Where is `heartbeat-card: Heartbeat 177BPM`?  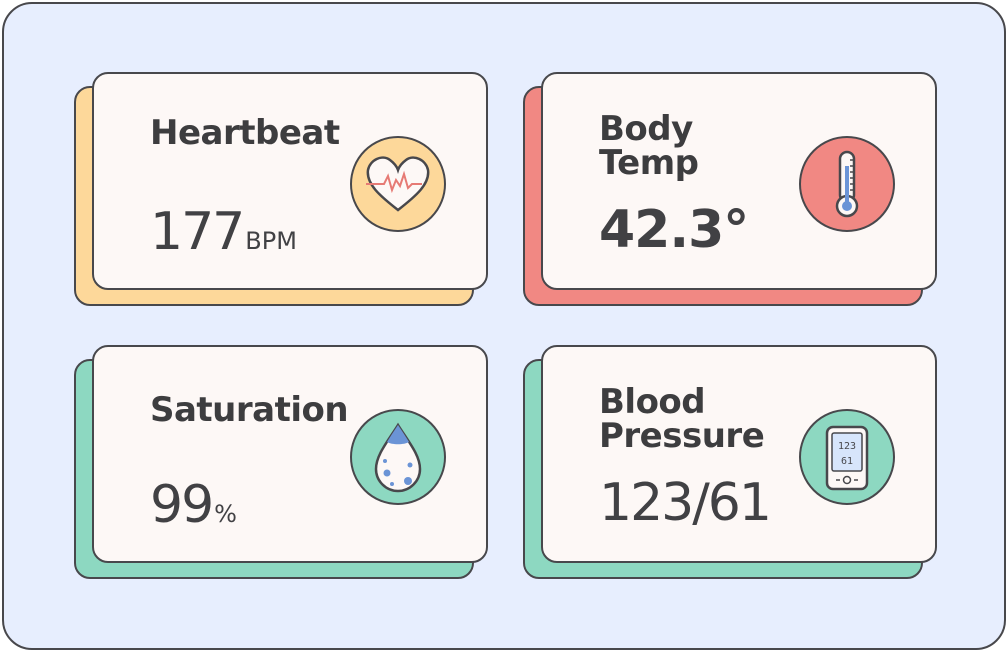
heartbeat-card: Heartbeat 177BPM is located at coordinates (281, 189).